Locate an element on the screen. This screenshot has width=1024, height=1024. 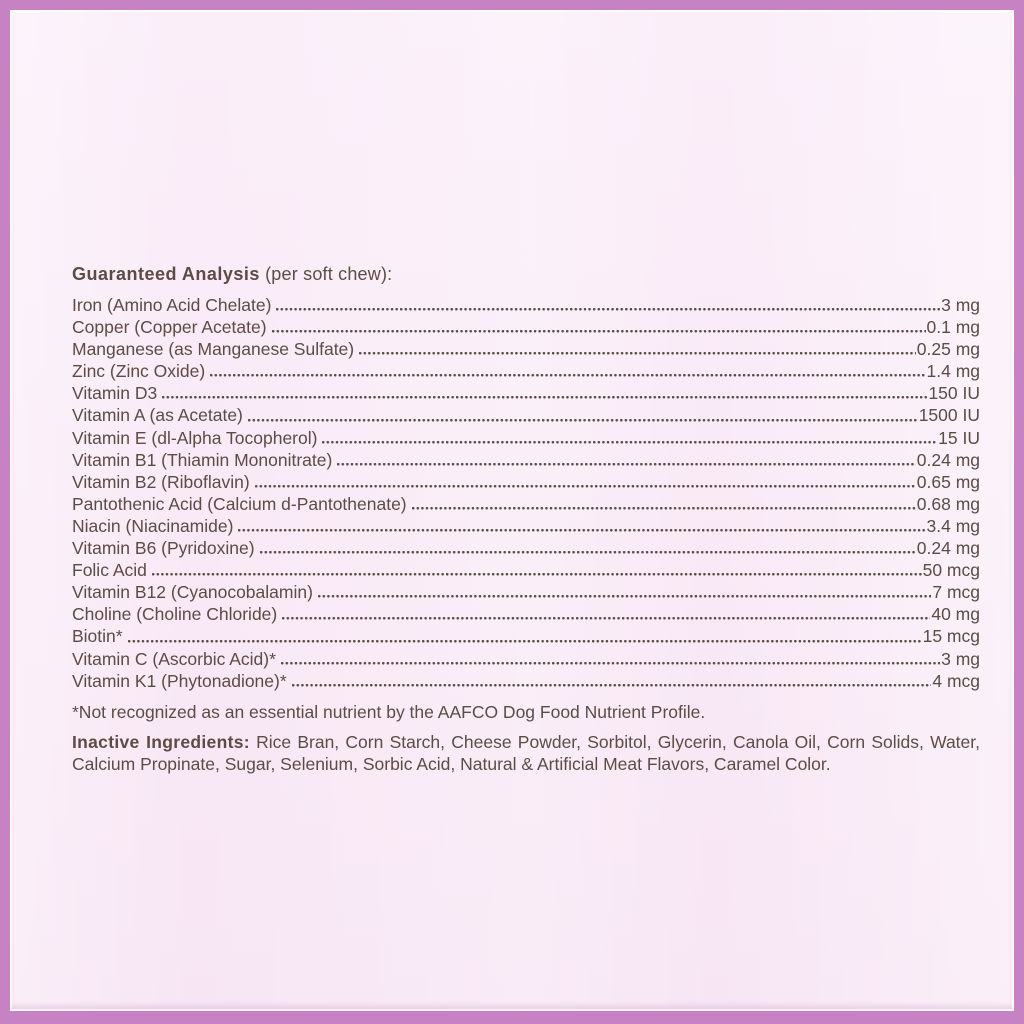
guaranteed-analysis-heading: Guaranteed Analysis (per soft chew): is located at coordinates (526, 274).